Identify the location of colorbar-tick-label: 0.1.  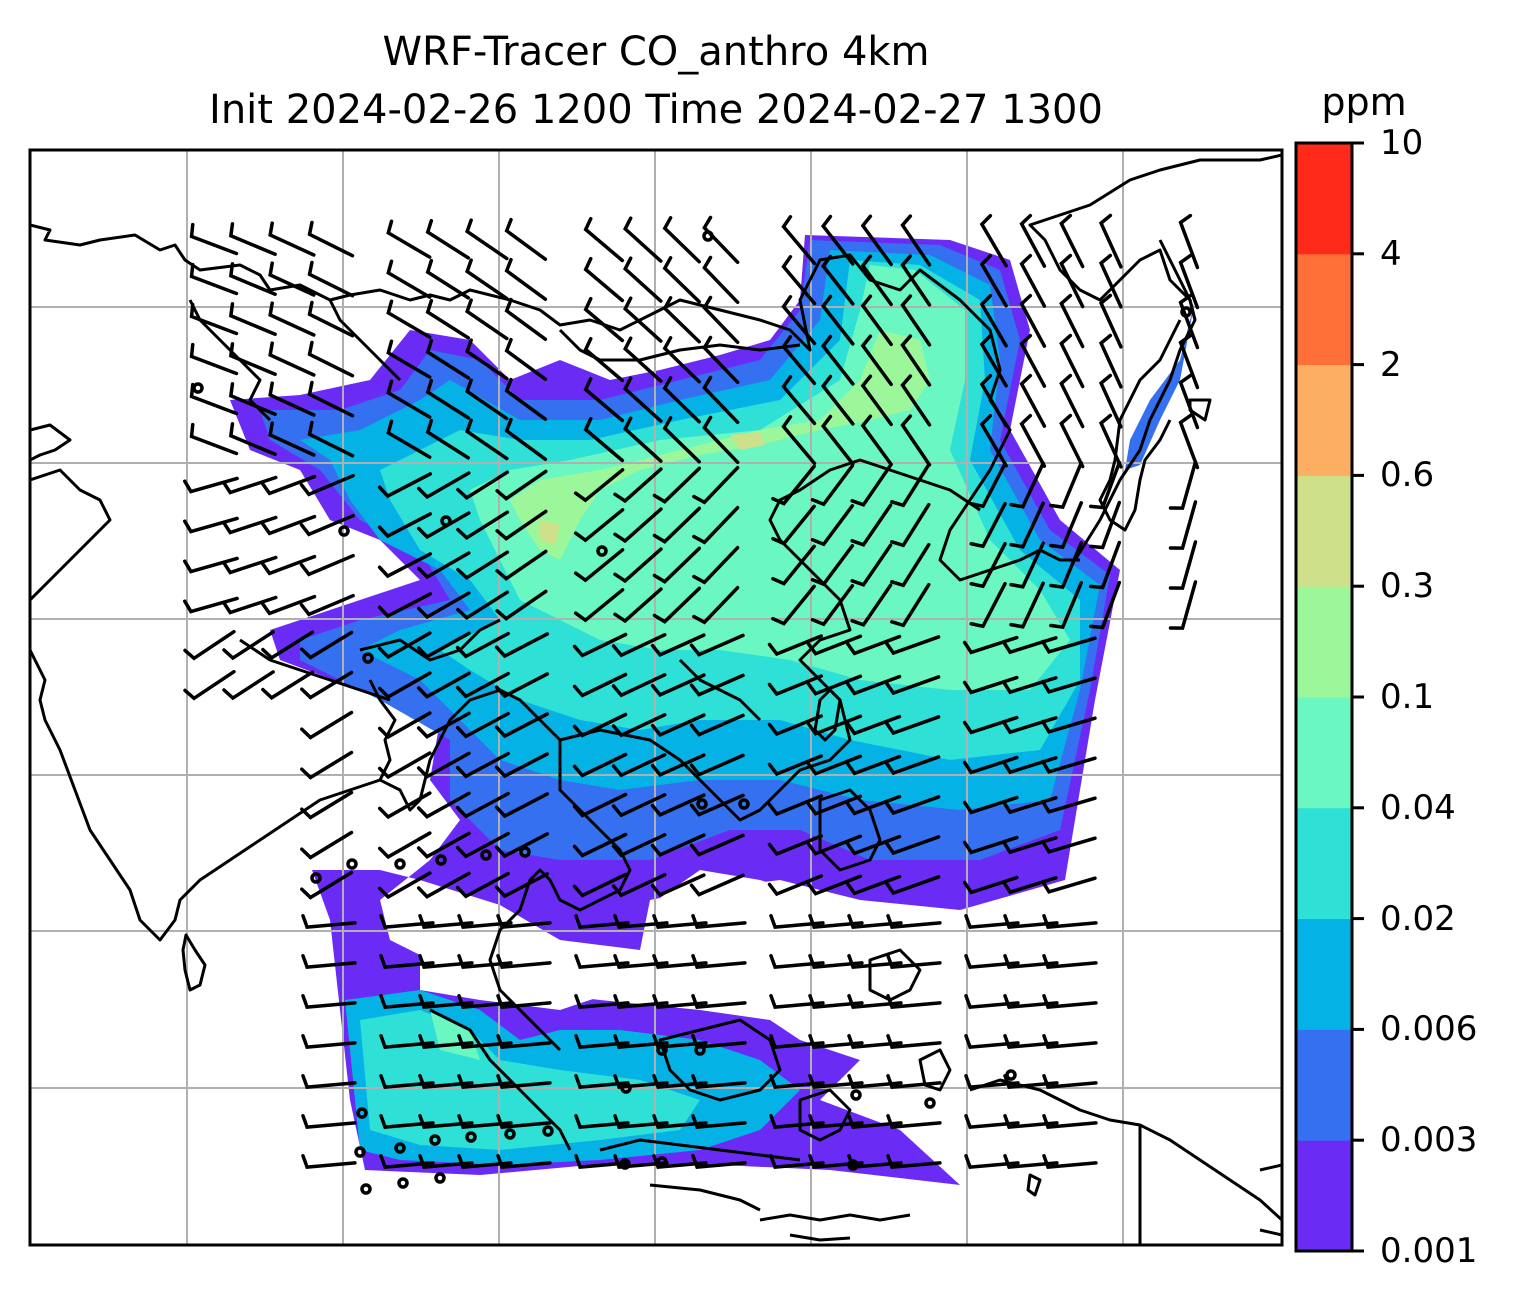
(1407, 697).